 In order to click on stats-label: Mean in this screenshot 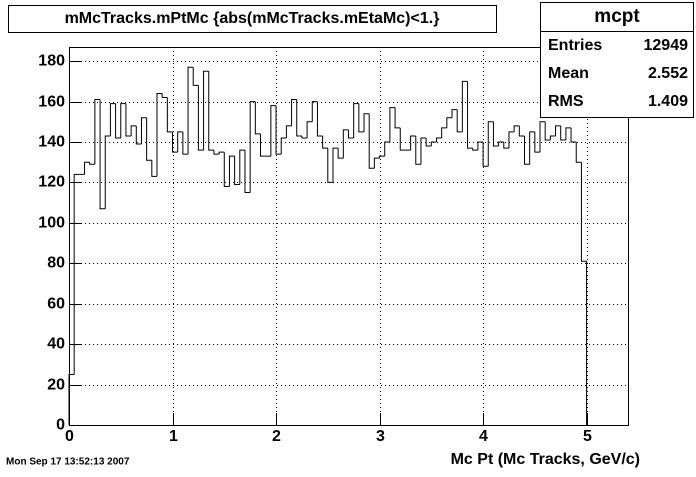, I will do `click(568, 73)`.